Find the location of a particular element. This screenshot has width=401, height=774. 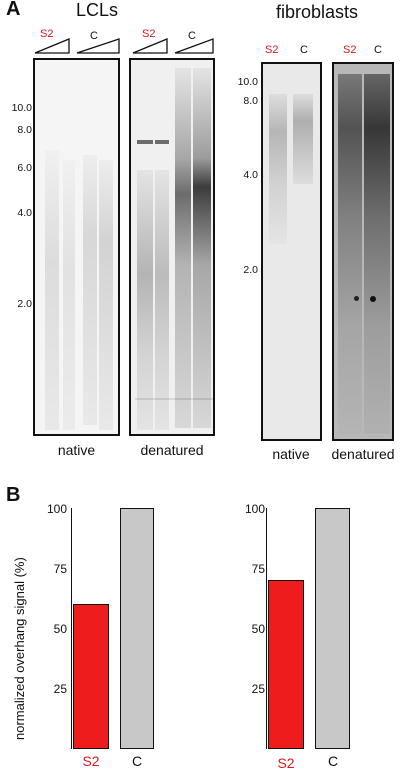

x-label-c-left: C is located at coordinates (137, 761).